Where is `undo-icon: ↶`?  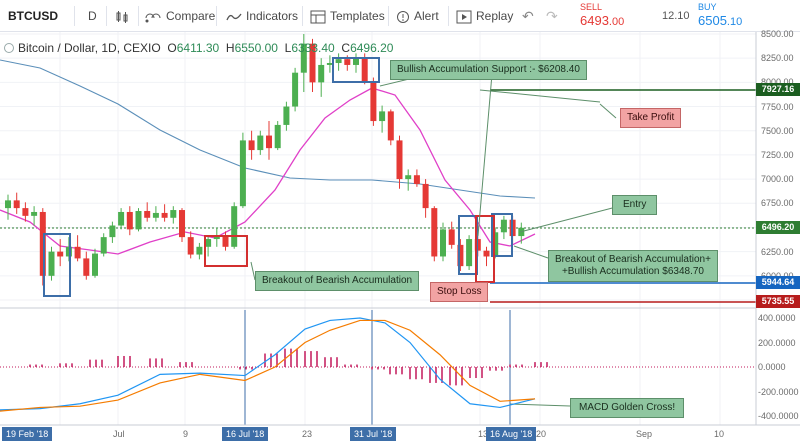
undo-icon: ↶ is located at coordinates (528, 16).